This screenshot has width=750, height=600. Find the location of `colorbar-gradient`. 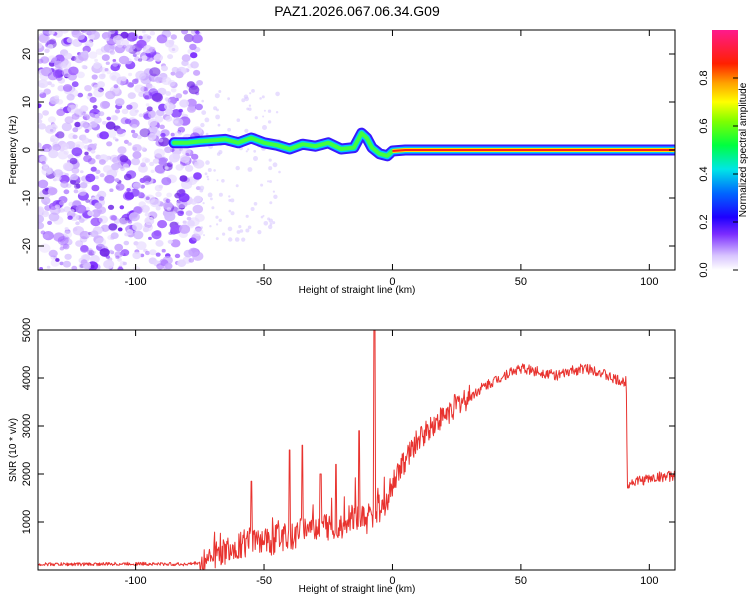

colorbar-gradient is located at coordinates (725, 150).